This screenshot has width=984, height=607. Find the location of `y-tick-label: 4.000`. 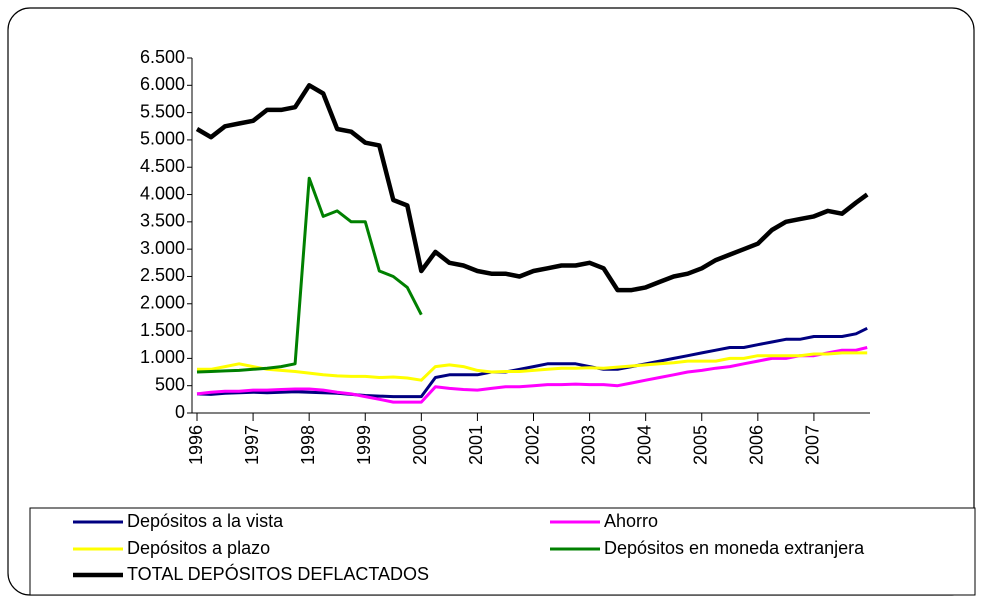

y-tick-label: 4.000 is located at coordinates (162, 193).